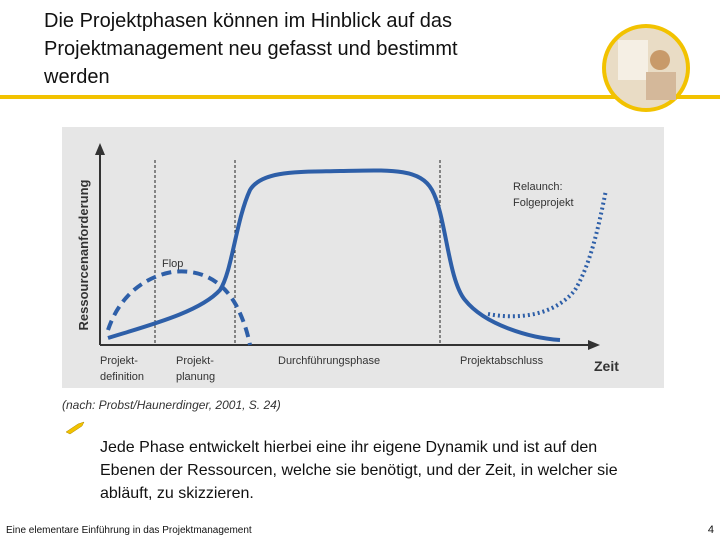 This screenshot has width=720, height=545. What do you see at coordinates (122, 377) in the screenshot?
I see `phase-label: definition` at bounding box center [122, 377].